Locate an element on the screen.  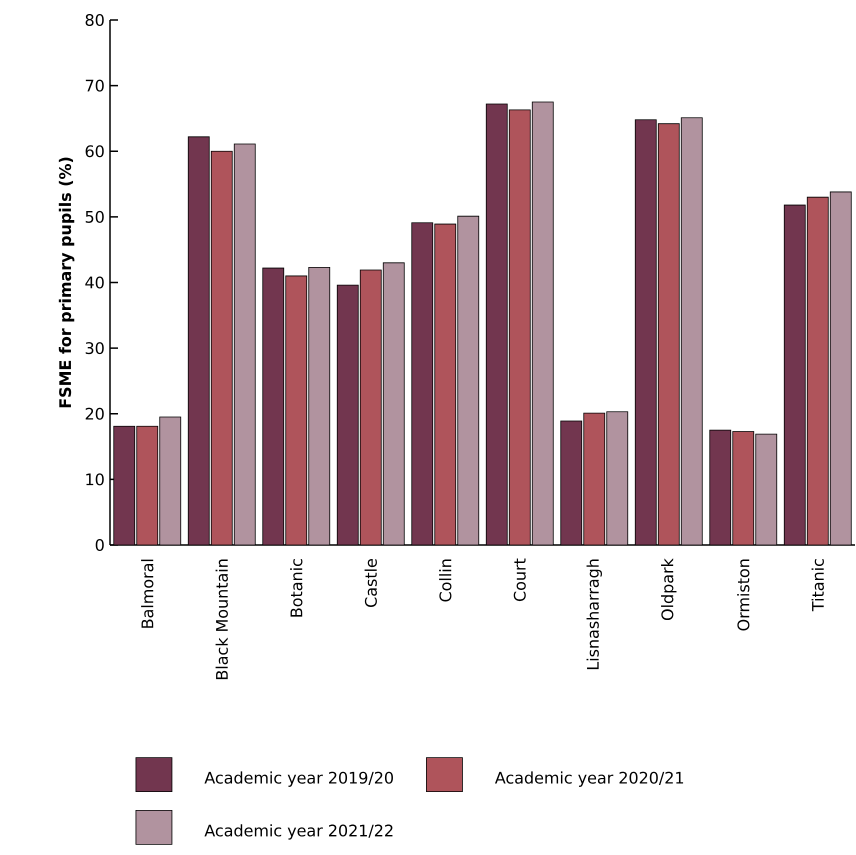
x-tick-label: Lisnasharragh is located at coordinates (594, 615).